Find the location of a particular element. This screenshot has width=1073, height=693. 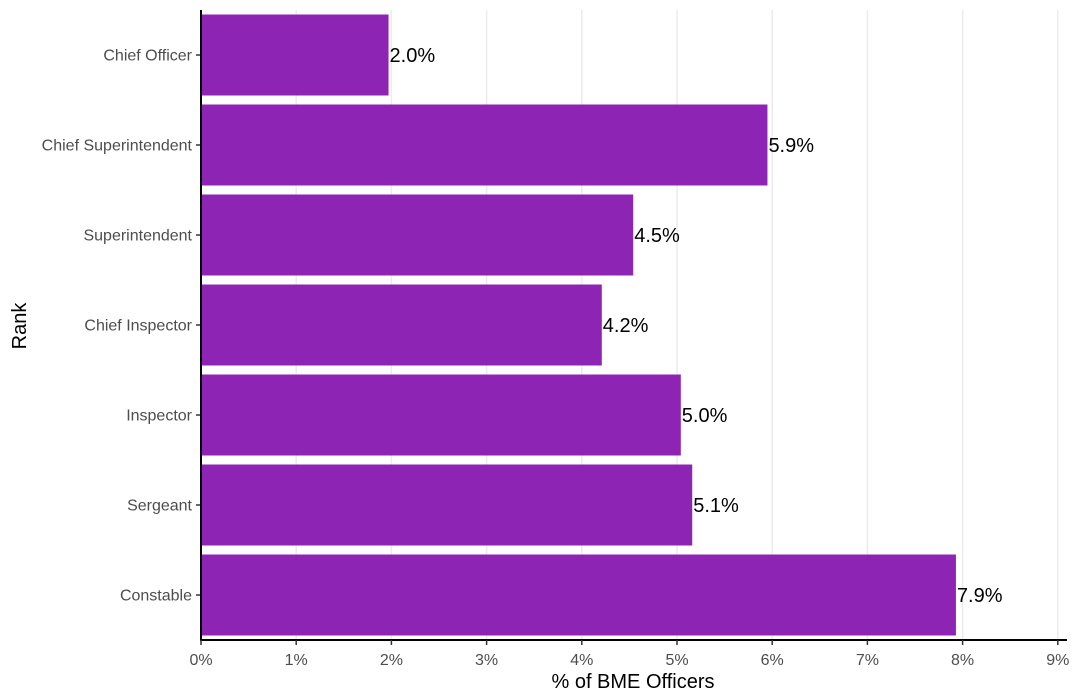

x-tick-label-7: 7% is located at coordinates (867, 660).